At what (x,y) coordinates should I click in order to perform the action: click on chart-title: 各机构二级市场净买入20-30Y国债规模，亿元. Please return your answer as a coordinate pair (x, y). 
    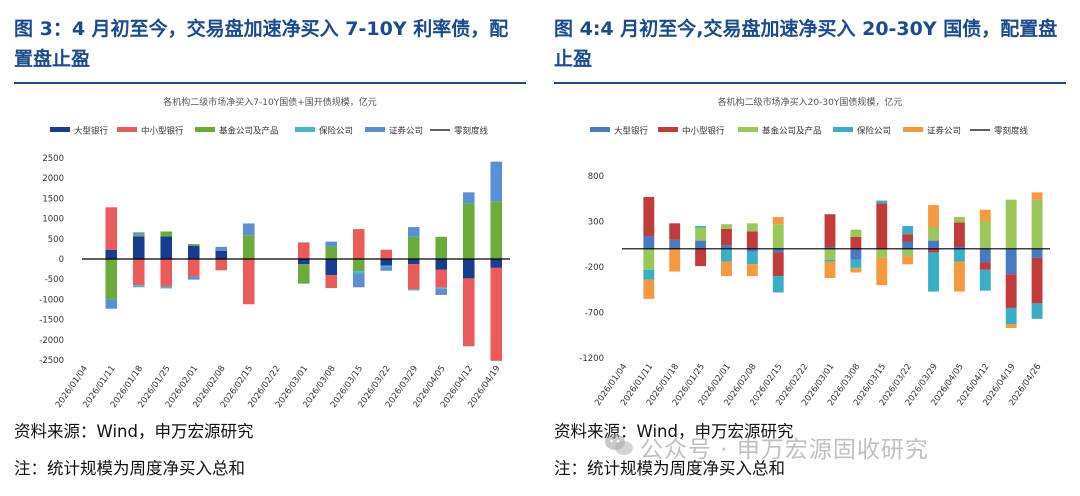
    Looking at the image, I should click on (810, 102).